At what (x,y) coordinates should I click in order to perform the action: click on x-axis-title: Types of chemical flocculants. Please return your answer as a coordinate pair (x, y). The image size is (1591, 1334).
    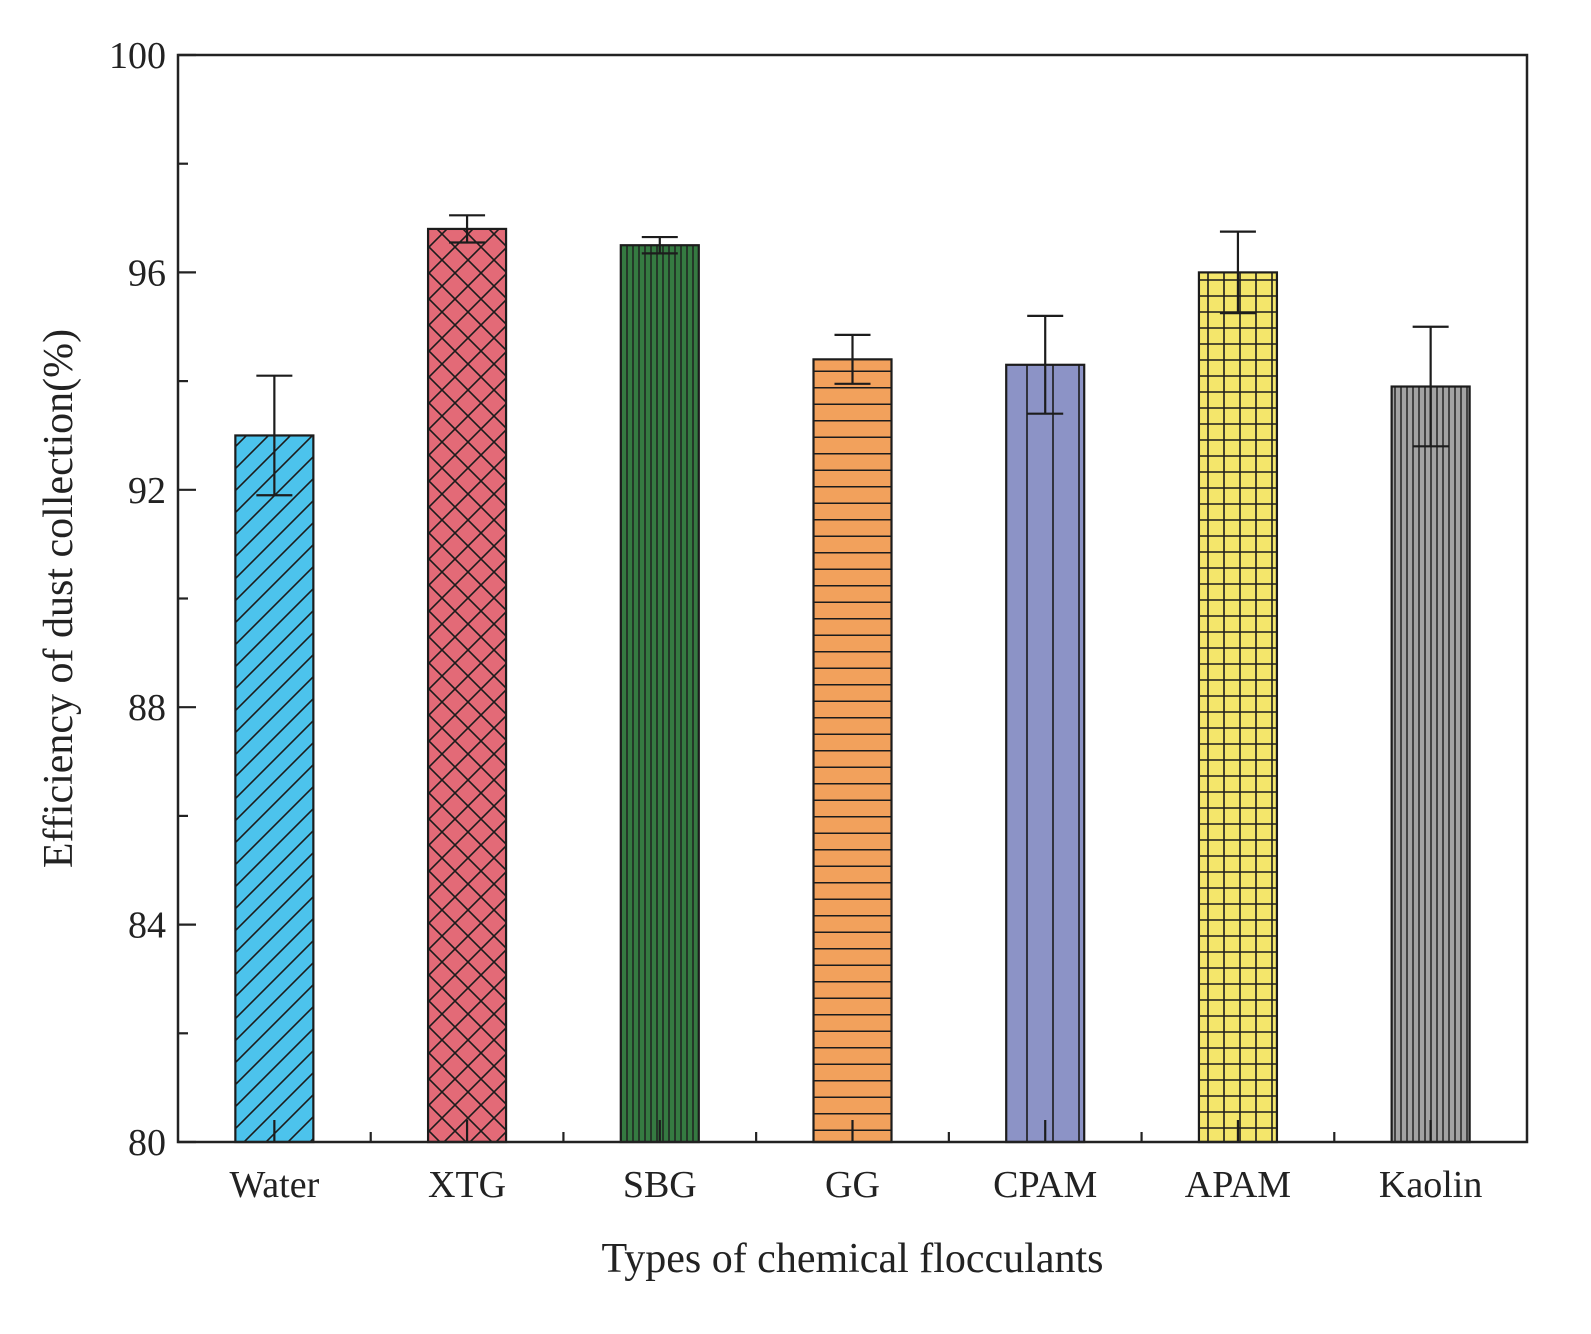
    Looking at the image, I should click on (852, 1259).